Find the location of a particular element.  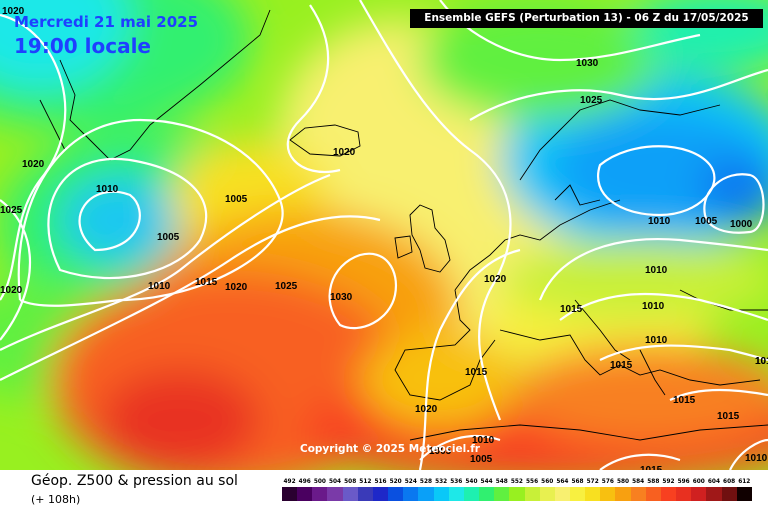

scale-tick-label: 608 is located at coordinates (729, 482).